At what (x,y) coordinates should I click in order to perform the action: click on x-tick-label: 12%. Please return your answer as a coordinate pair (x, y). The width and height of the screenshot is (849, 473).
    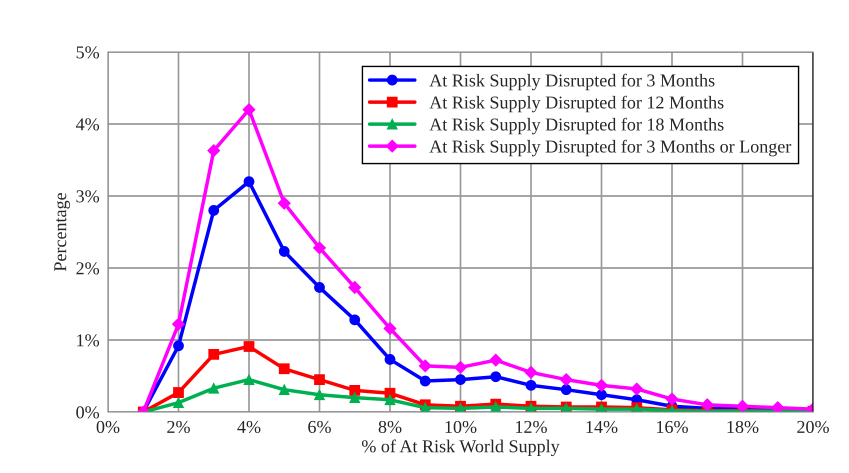
    Looking at the image, I should click on (531, 427).